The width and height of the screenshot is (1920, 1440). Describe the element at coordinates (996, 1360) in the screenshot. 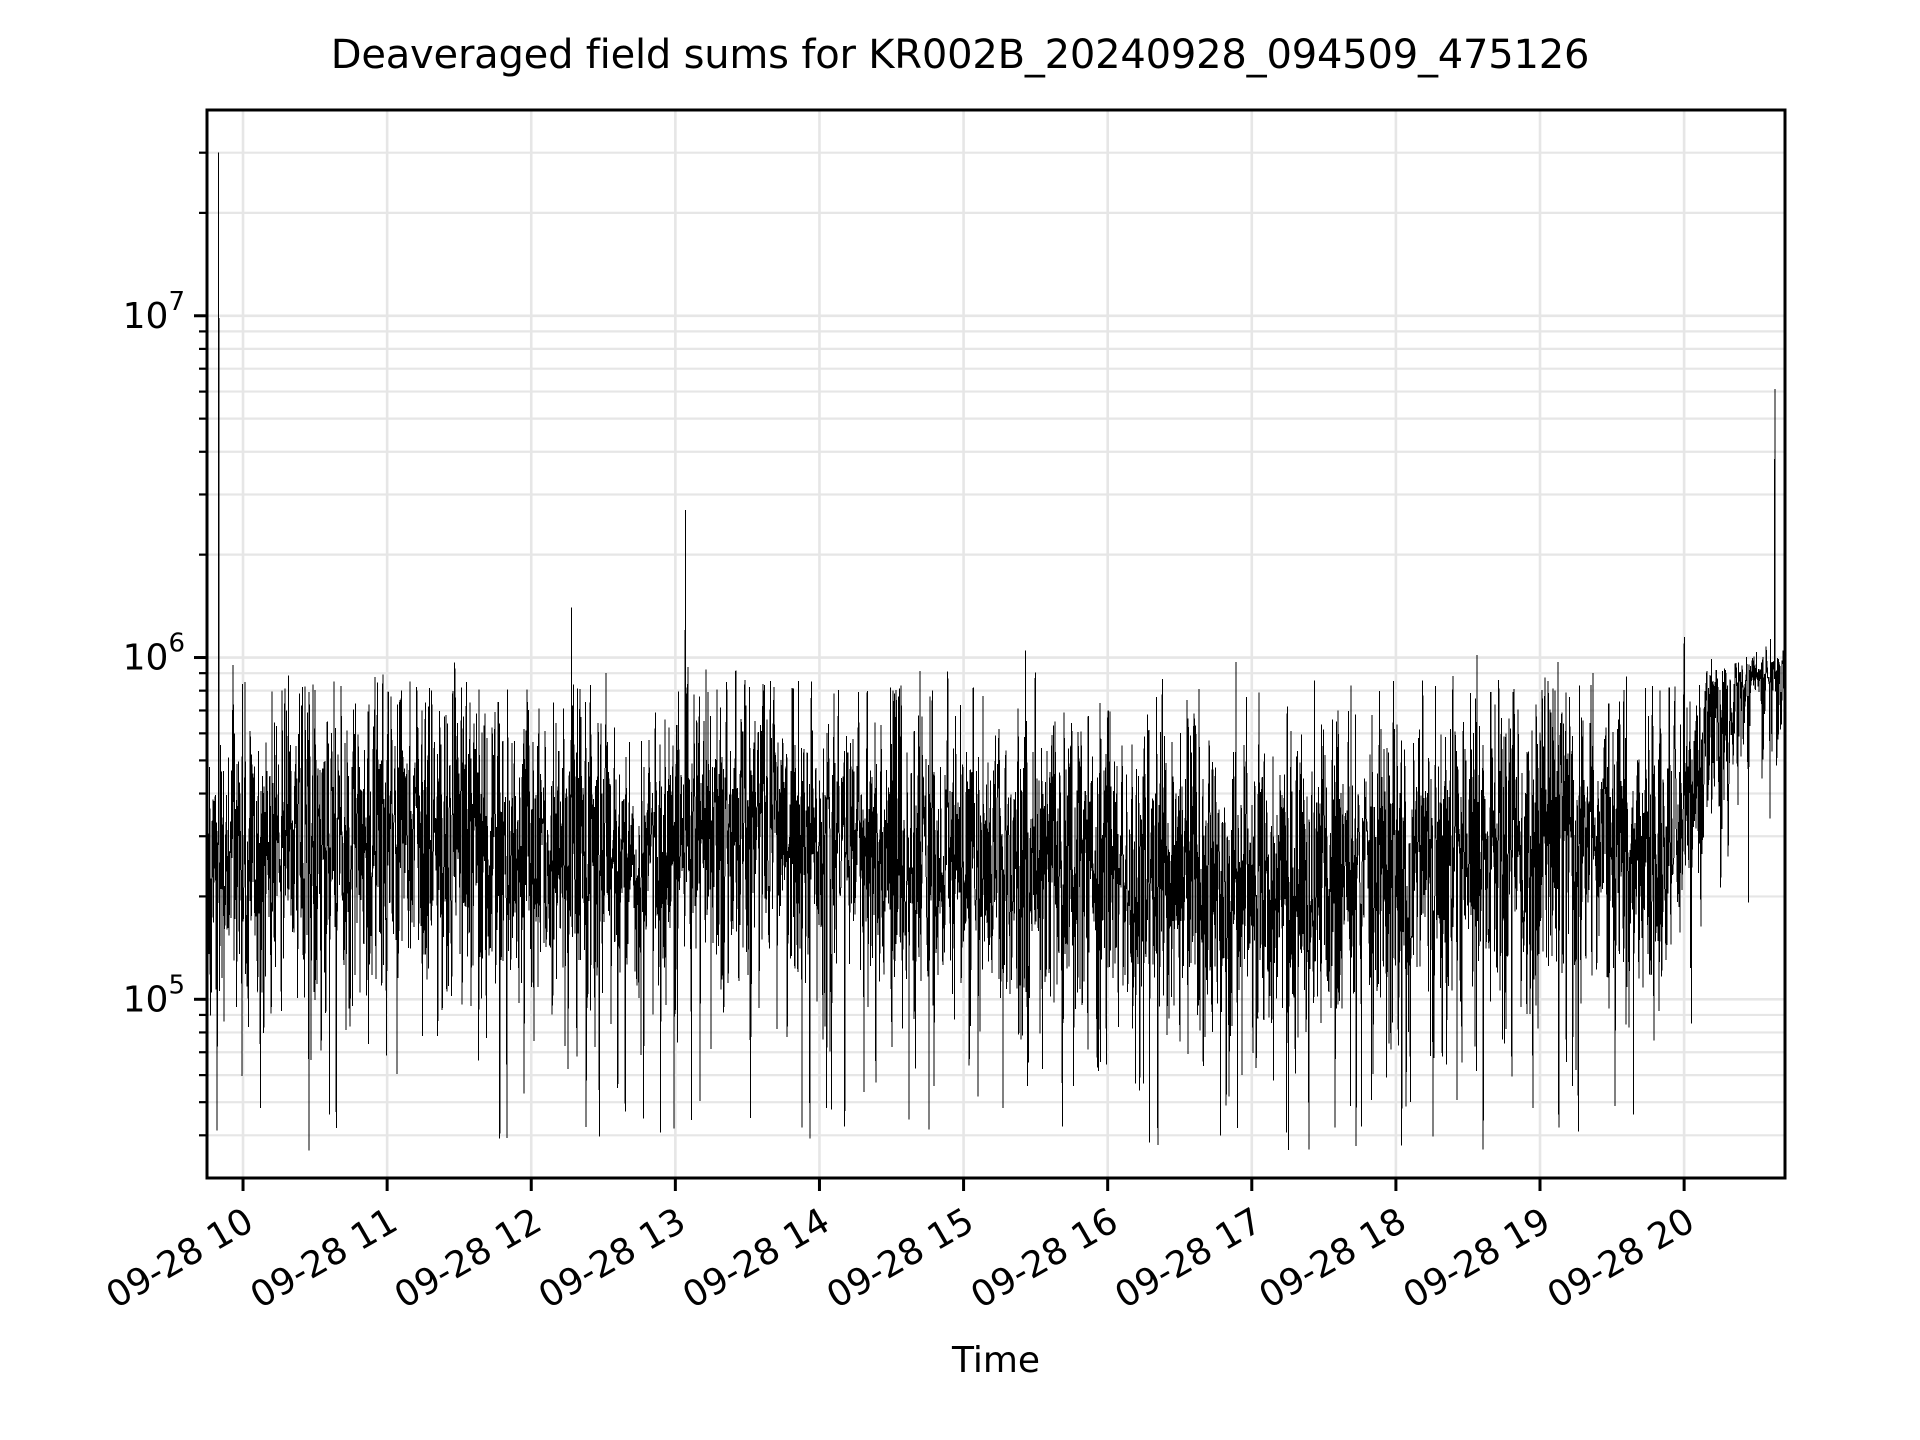

I see `x-axis-label: Time` at that location.